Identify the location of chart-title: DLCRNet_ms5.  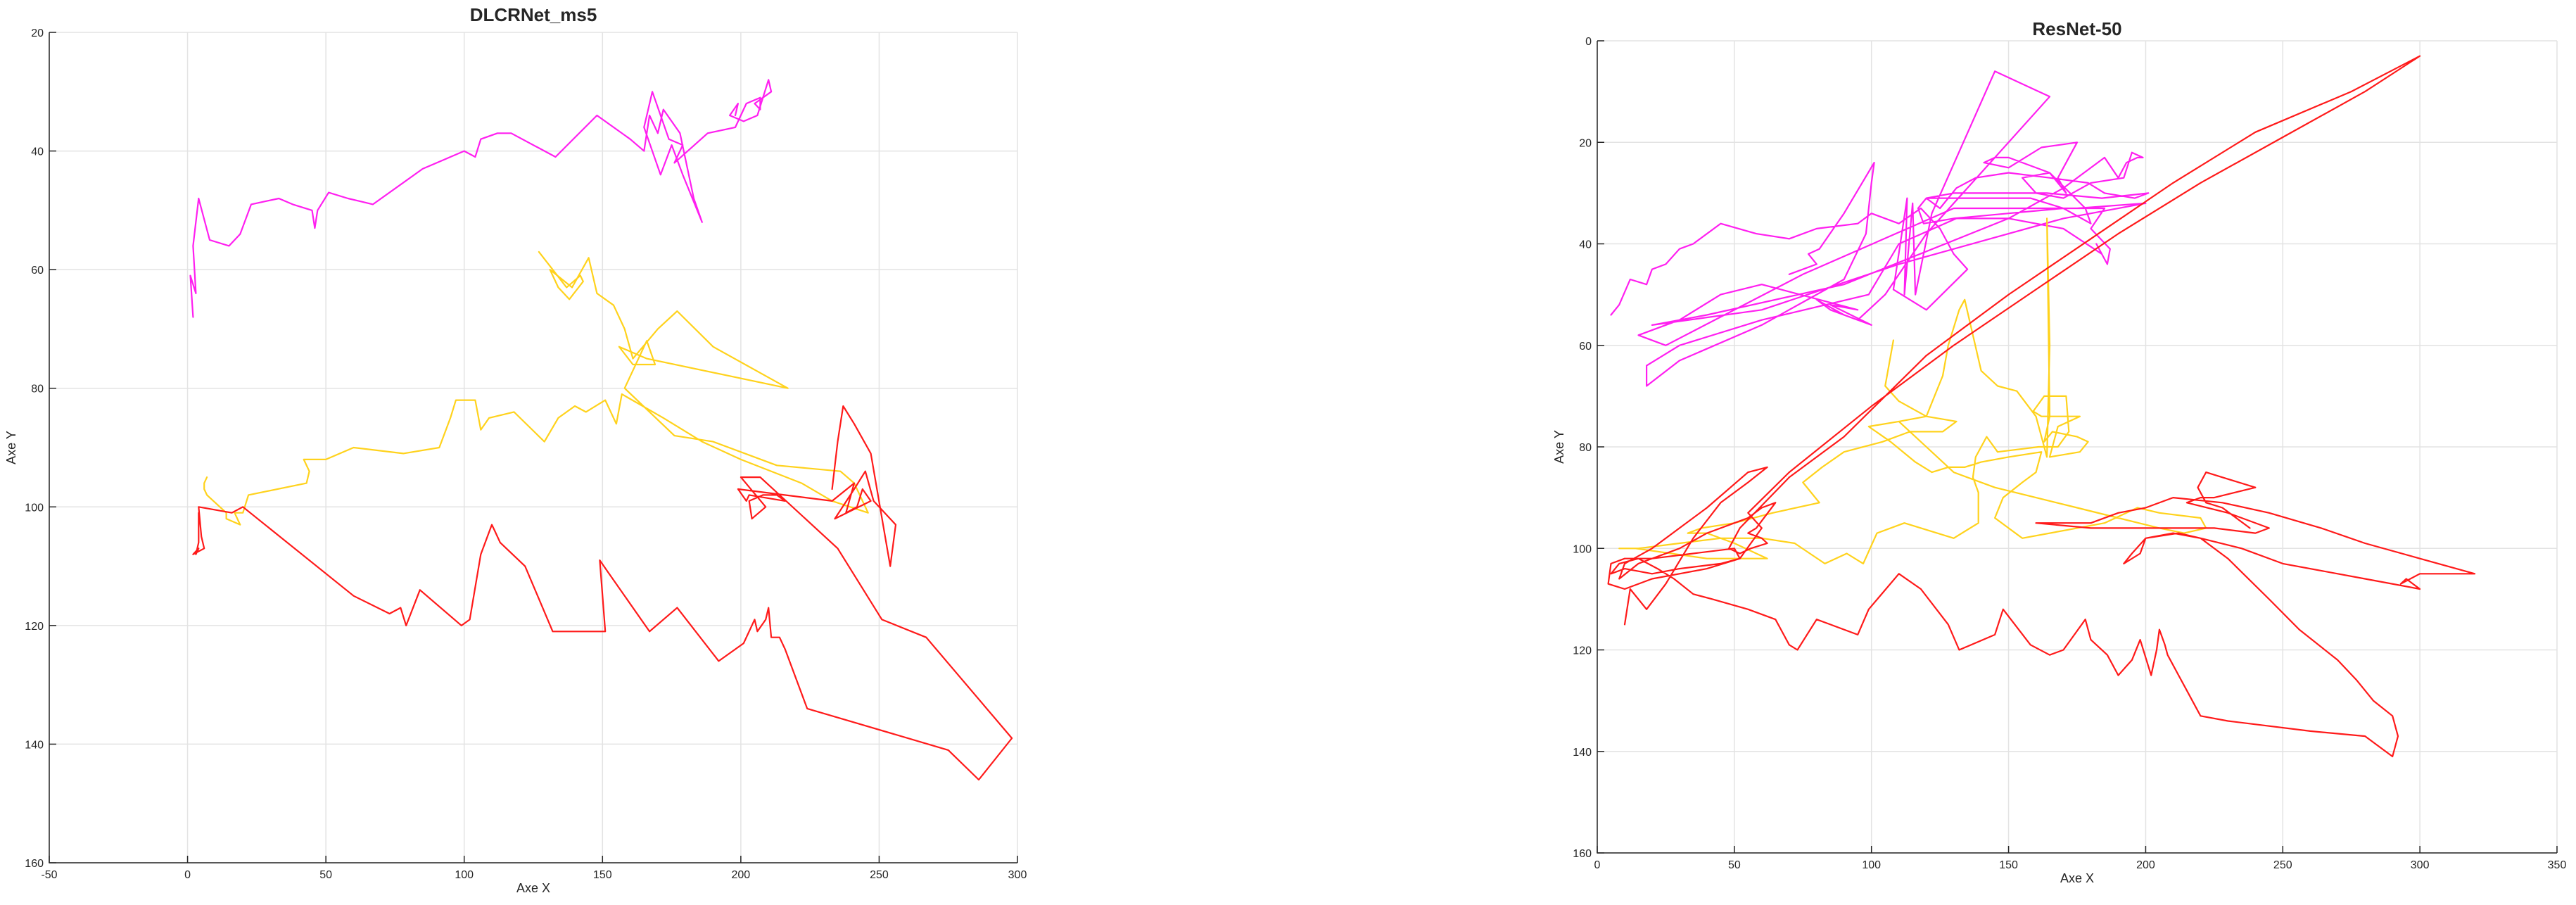
(533, 15).